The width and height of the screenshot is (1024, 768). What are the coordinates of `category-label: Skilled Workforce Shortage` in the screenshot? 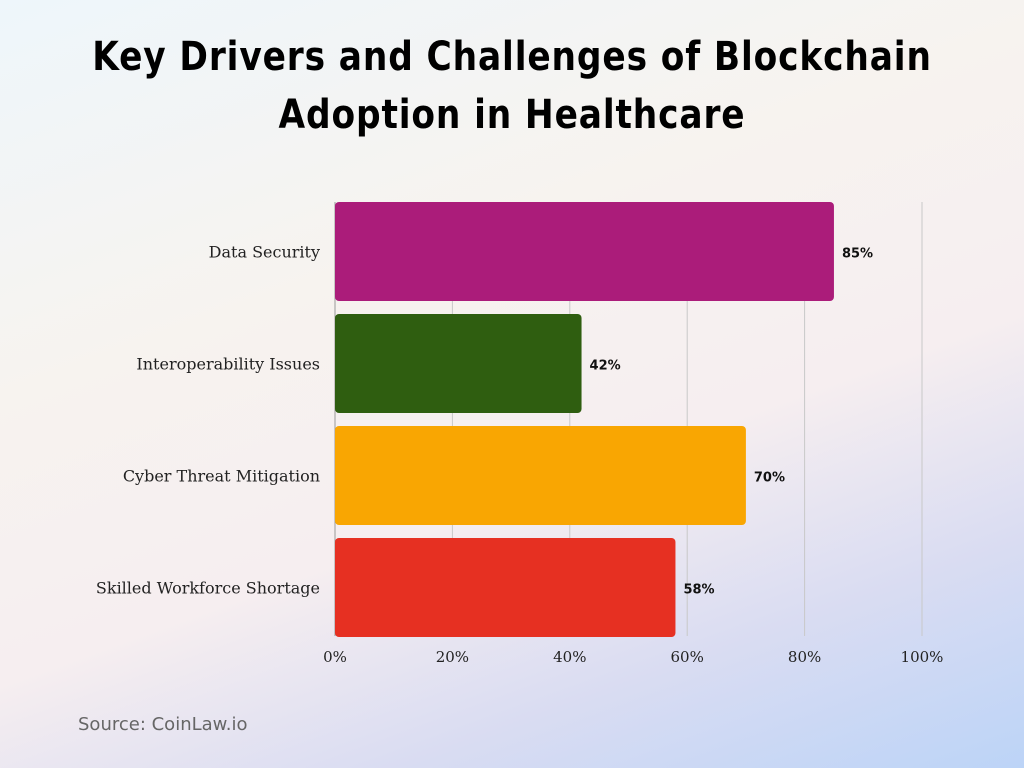 It's located at (208, 588).